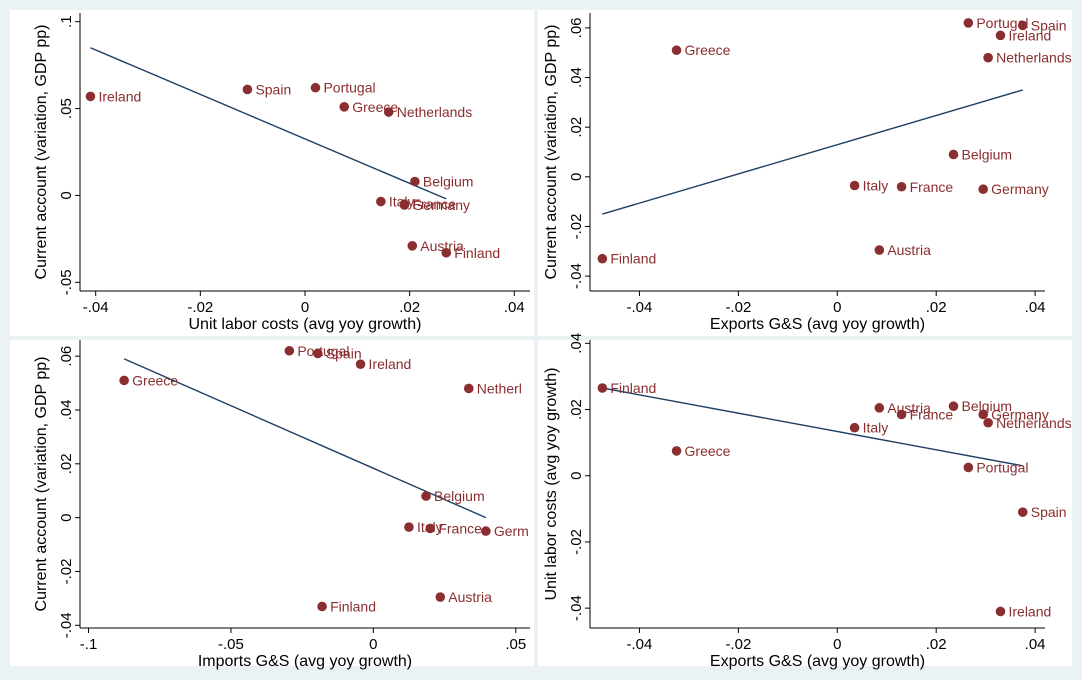 This screenshot has height=680, width=1082. Describe the element at coordinates (515, 644) in the screenshot. I see `x-tick-label: .05` at that location.